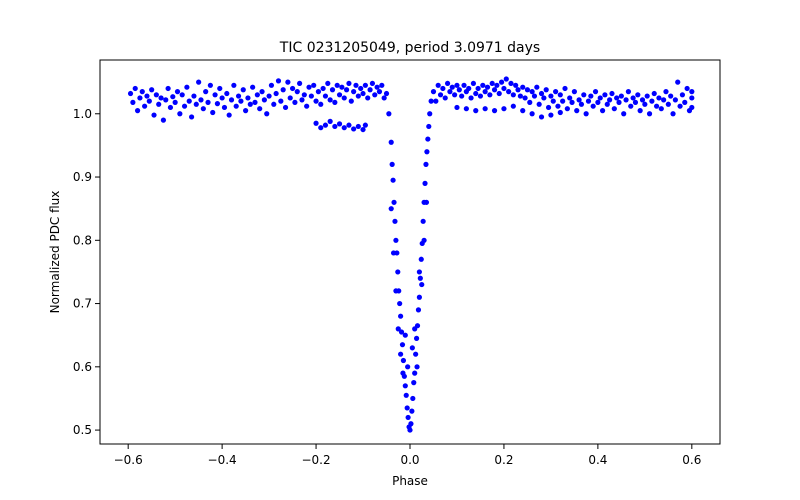 The height and width of the screenshot is (500, 800). I want to click on y-tick-label: 0.6, so click(82, 367).